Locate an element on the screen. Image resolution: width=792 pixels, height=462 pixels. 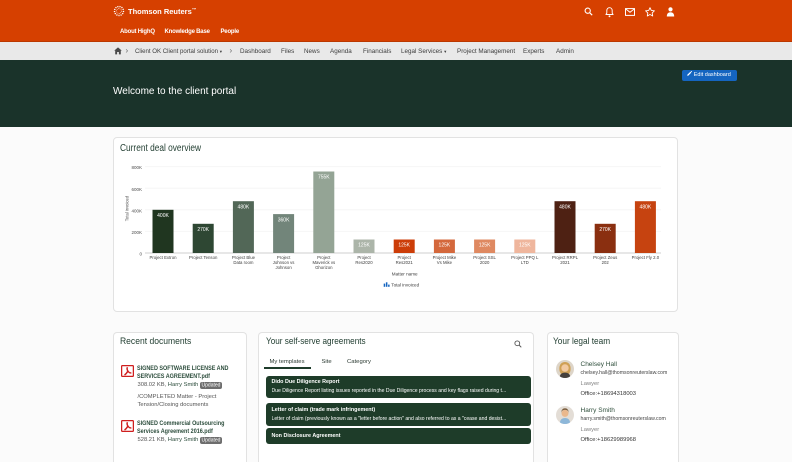
svg-text: 200K is located at coordinates (136, 232).